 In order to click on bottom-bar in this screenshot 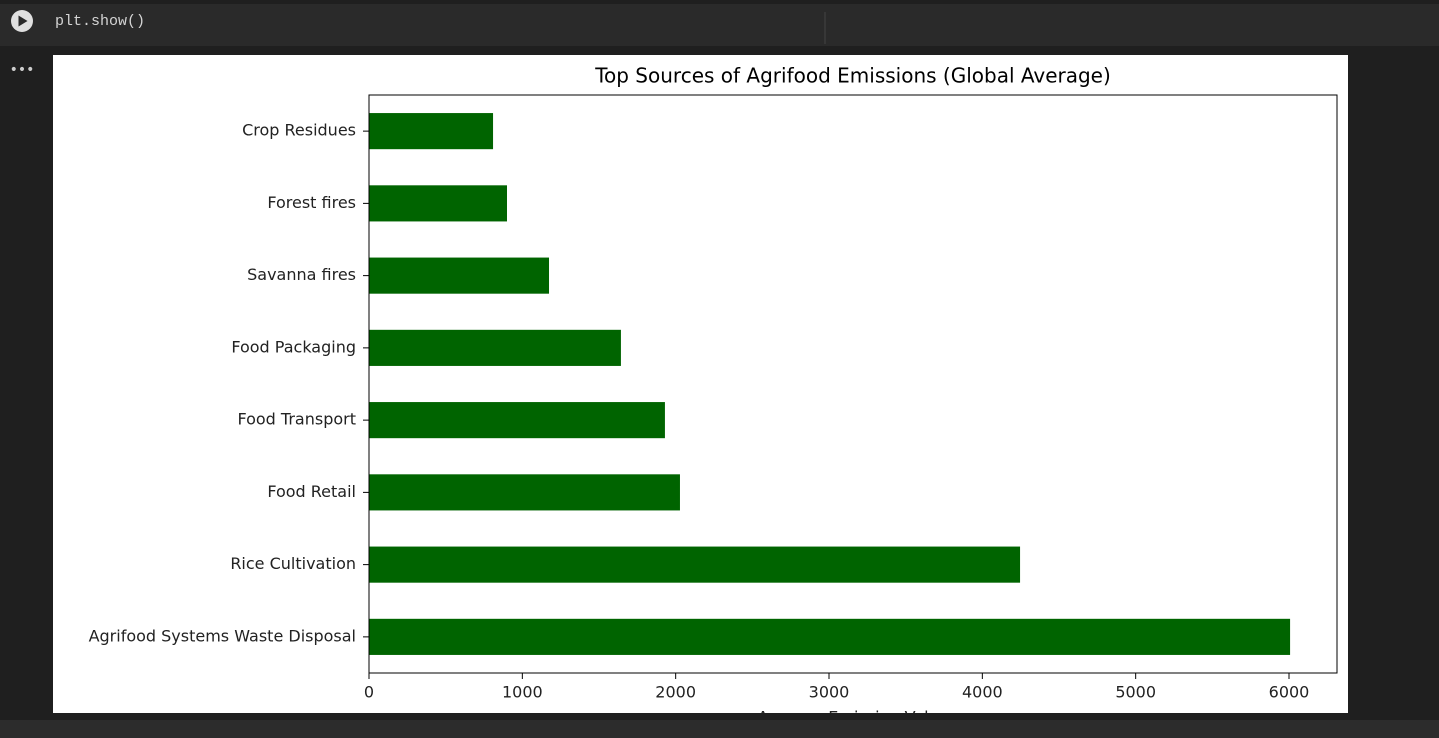, I will do `click(719, 729)`.